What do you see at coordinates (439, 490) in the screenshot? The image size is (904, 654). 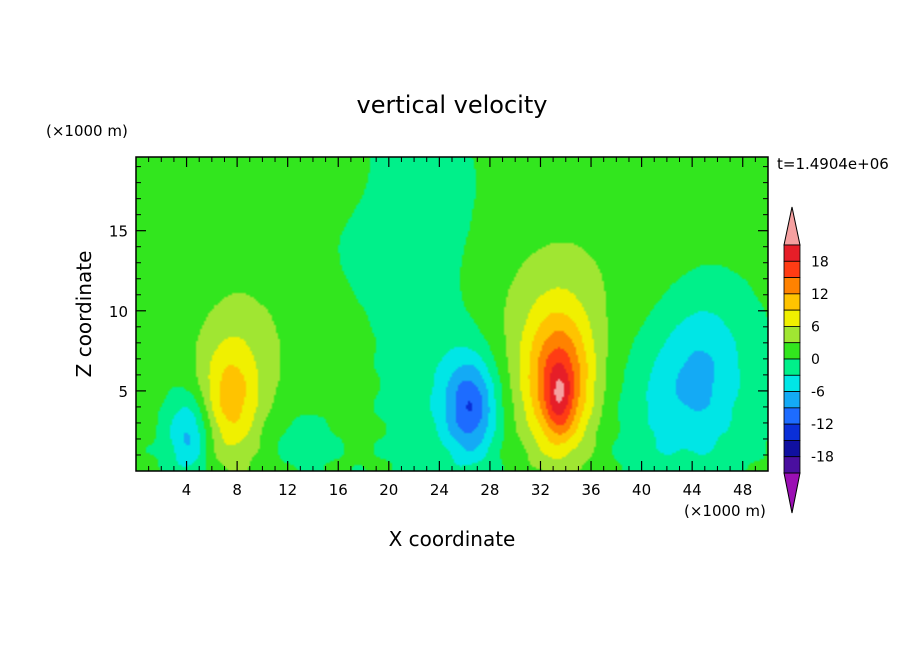 I see `x-tick-label: 24` at bounding box center [439, 490].